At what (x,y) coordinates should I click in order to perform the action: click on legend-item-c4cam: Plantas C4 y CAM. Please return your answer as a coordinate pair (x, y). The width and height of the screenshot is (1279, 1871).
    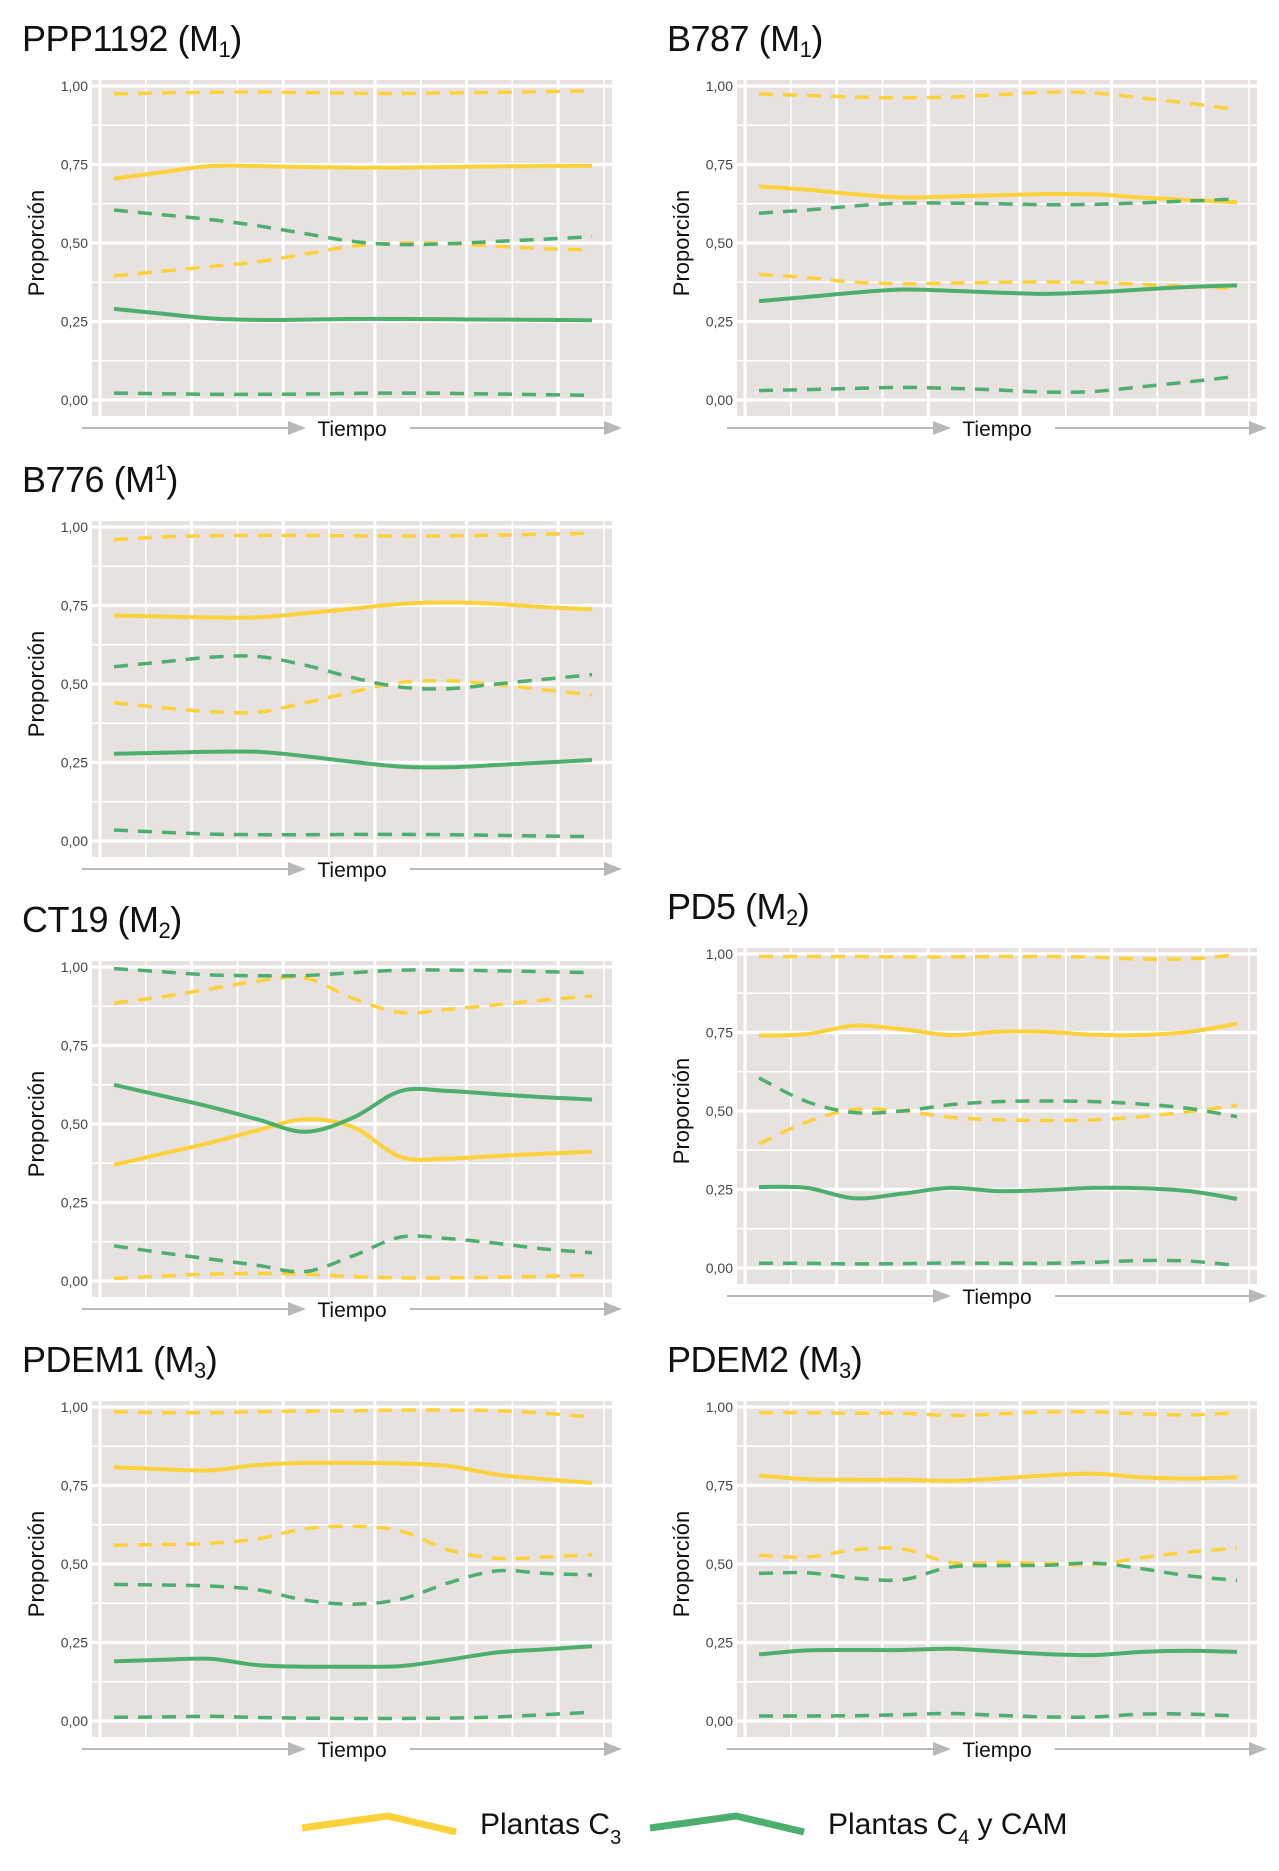
    Looking at the image, I should click on (858, 1828).